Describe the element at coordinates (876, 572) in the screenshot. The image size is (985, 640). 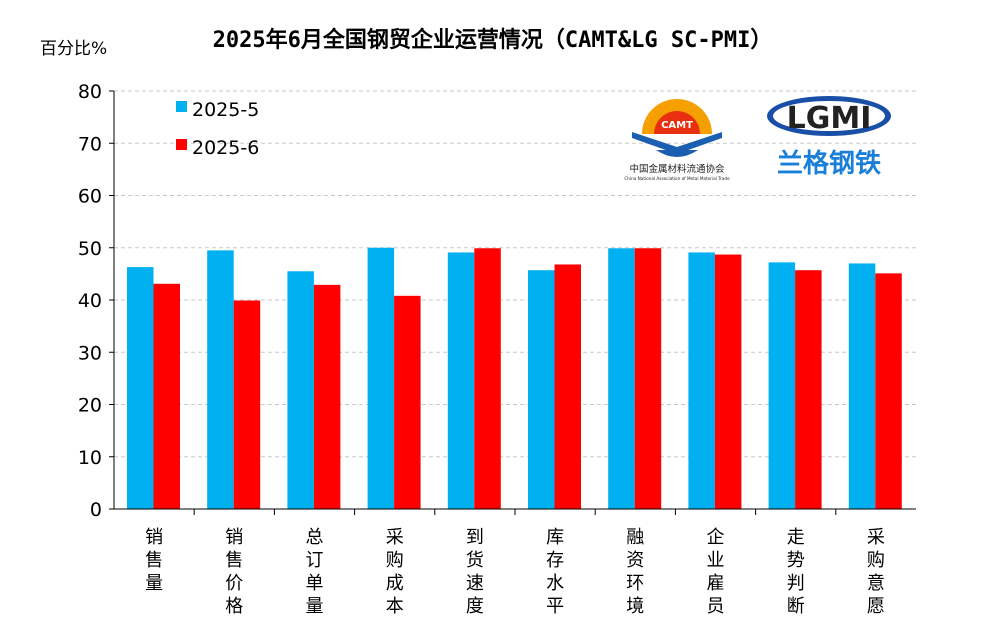
I see `x-tick-label: 采购意愿` at that location.